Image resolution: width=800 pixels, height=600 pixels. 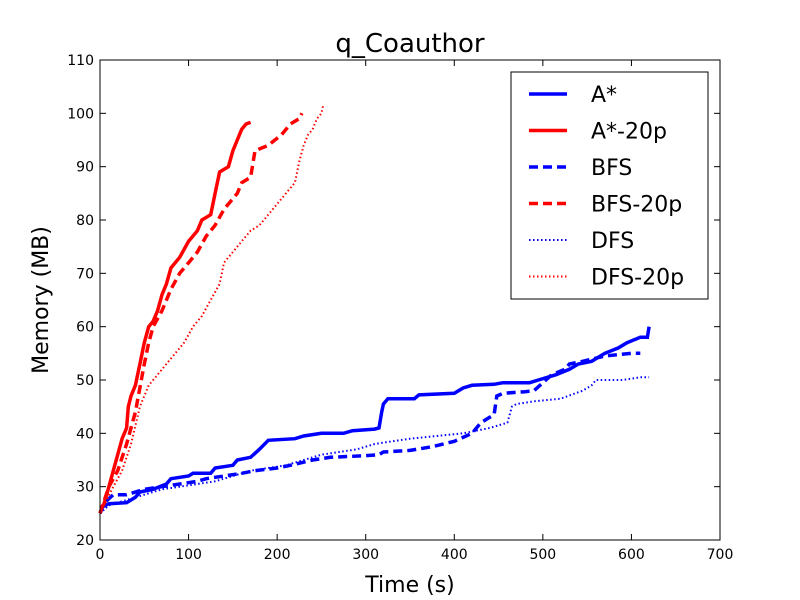 I want to click on y-tick-label: 20, so click(x=85, y=541).